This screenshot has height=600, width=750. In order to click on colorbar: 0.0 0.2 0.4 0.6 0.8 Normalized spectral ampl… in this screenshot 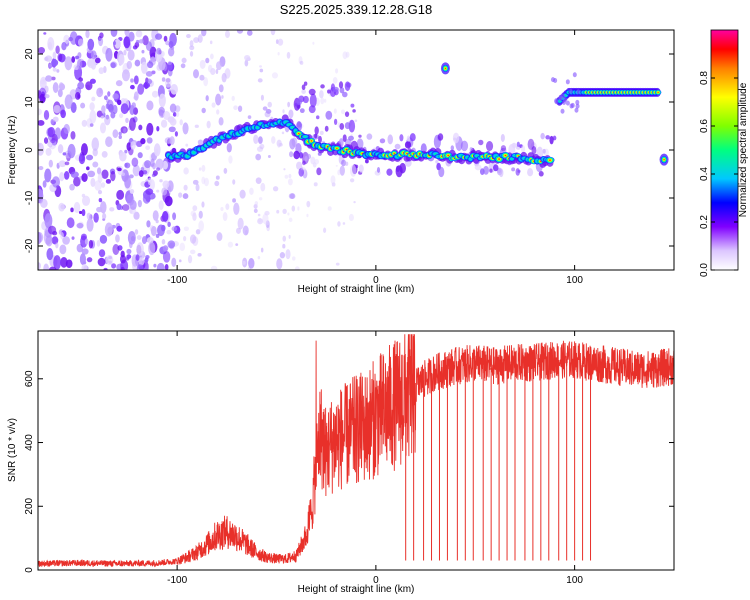, I will do `click(724, 153)`.